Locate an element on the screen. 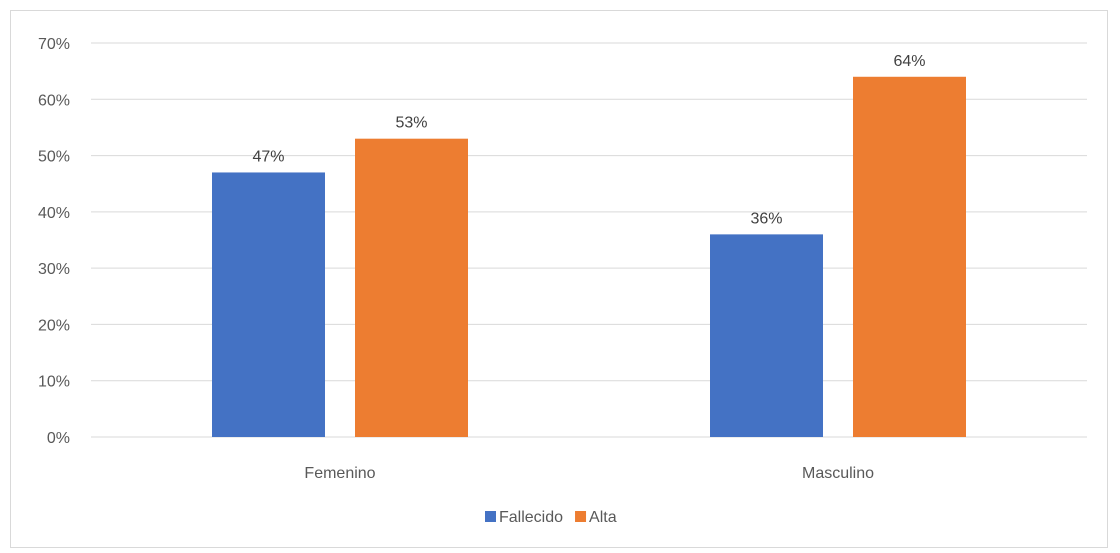 The width and height of the screenshot is (1120, 553). y-tick-label: 70% is located at coordinates (54, 44).